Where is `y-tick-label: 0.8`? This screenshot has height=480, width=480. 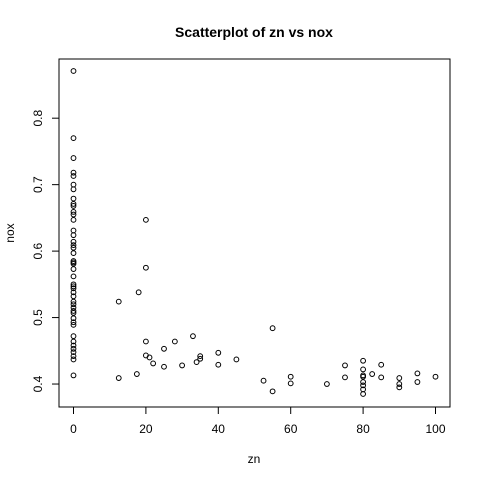
y-tick-label: 0.8 is located at coordinates (38, 118).